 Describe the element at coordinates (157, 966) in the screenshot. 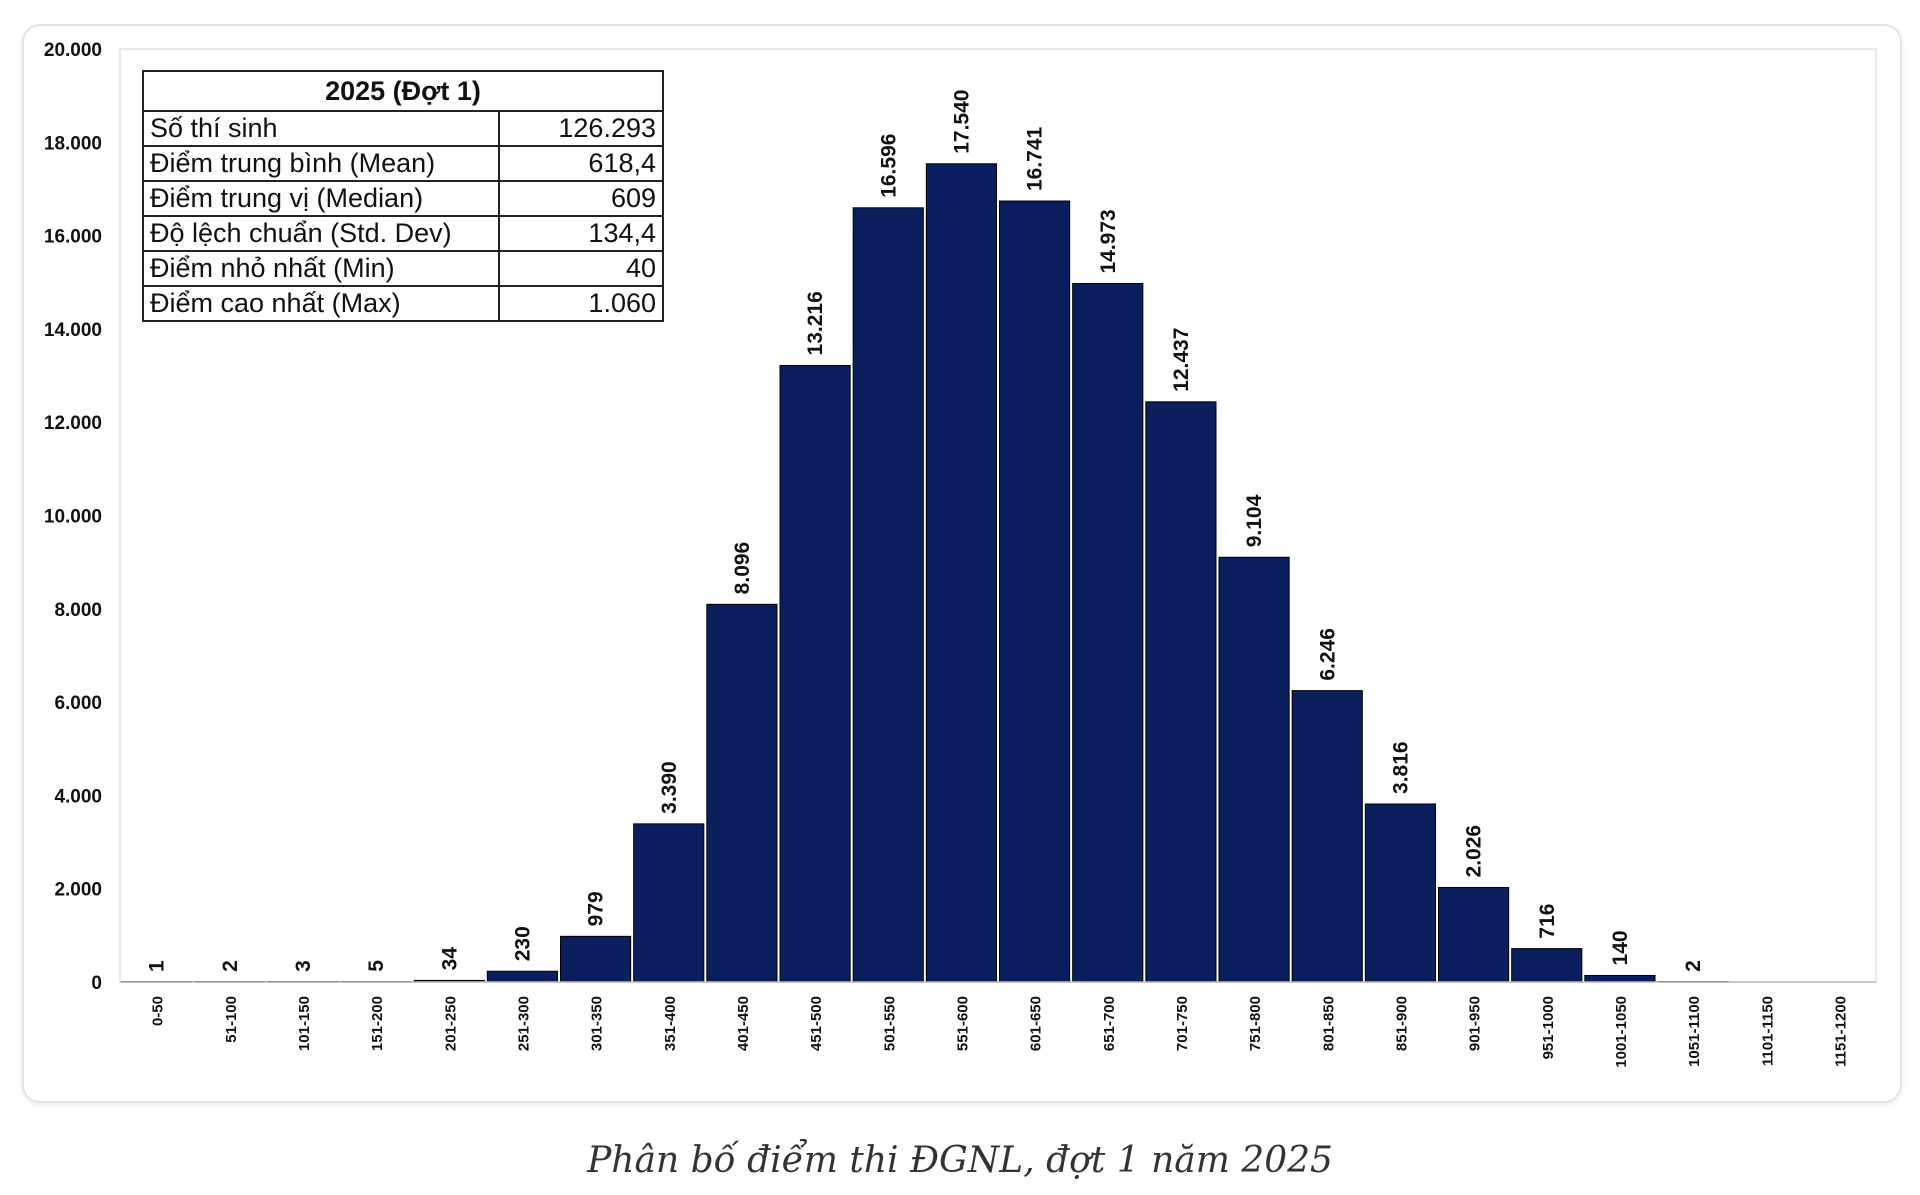

I see `bar-value-label: 1` at that location.